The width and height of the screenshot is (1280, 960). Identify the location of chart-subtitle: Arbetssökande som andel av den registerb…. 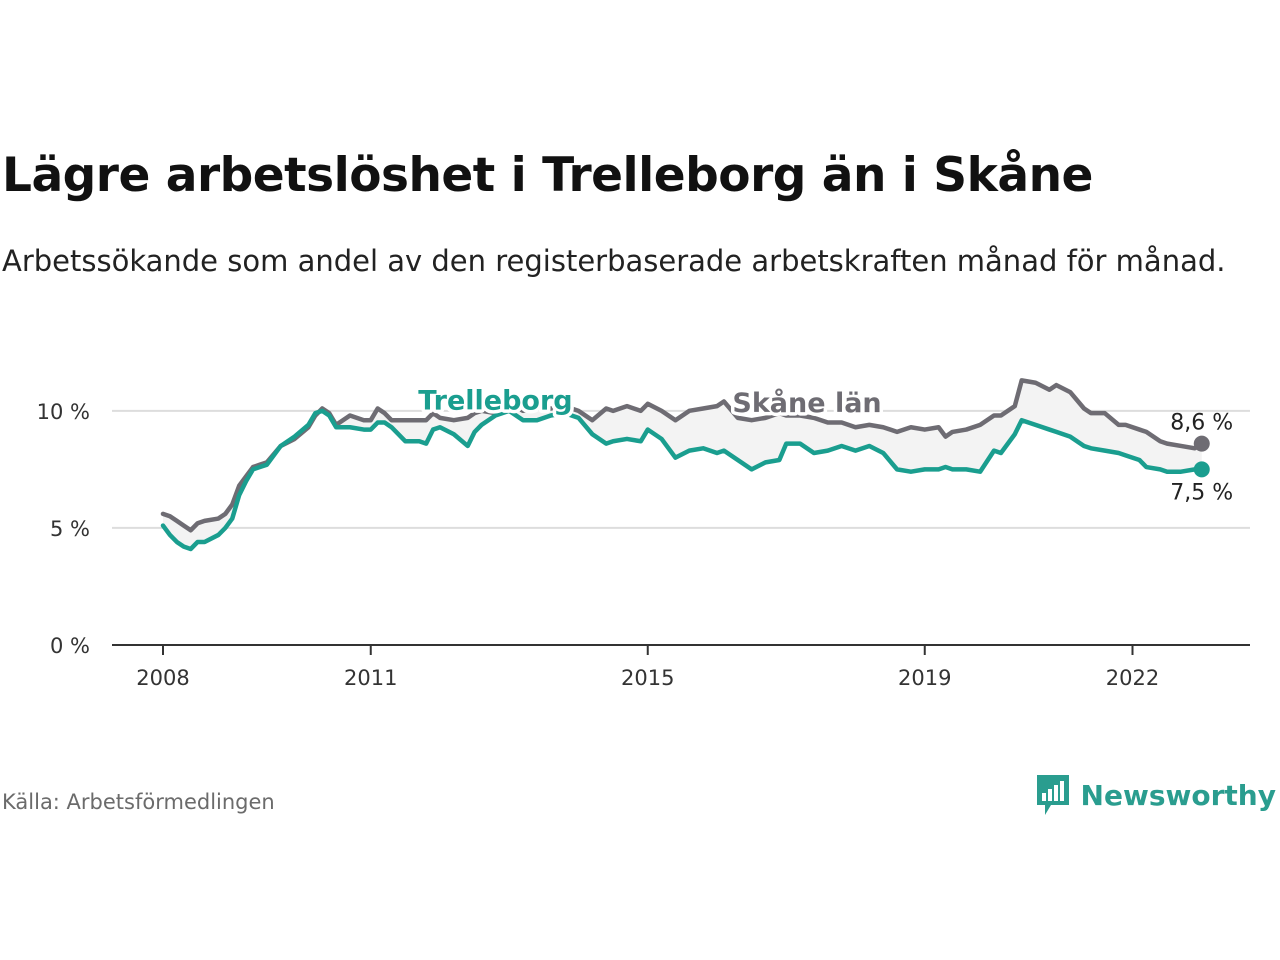
(614, 261).